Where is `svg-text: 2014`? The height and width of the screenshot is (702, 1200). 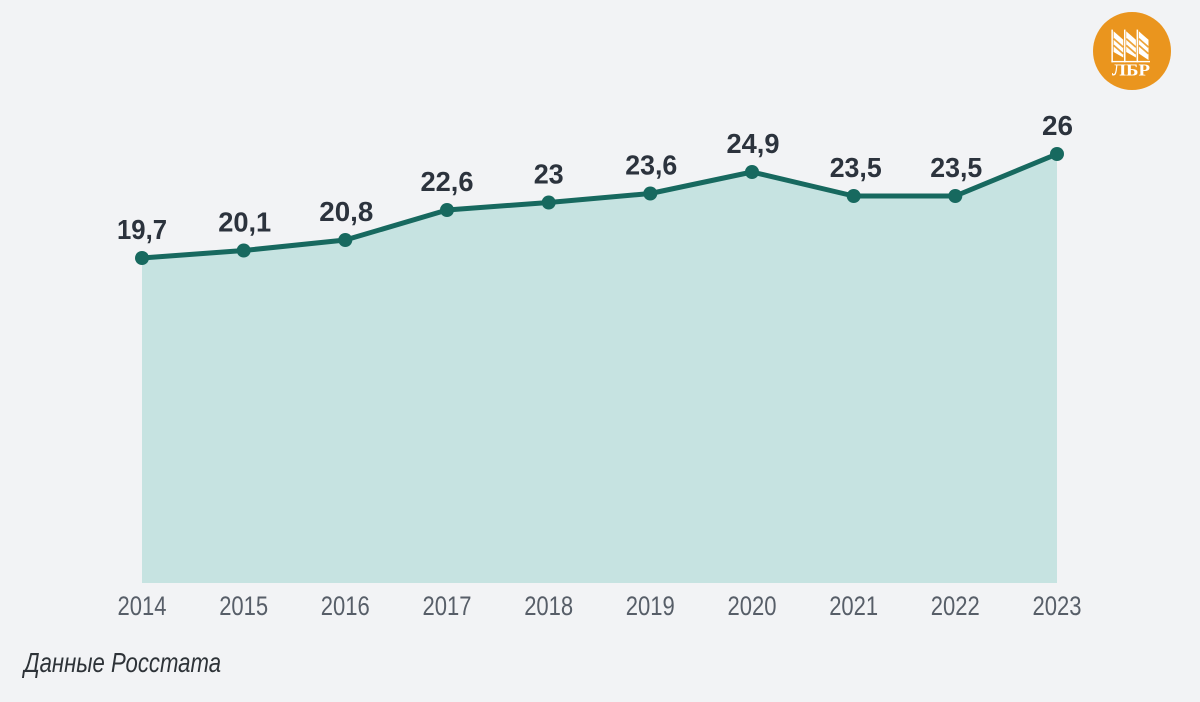
svg-text: 2014 is located at coordinates (142, 606).